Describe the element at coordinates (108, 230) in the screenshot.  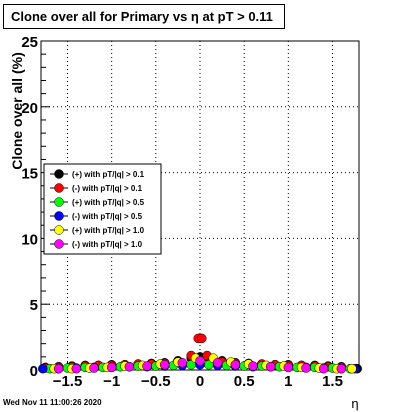
I see `legend-label: (+) with pT/|q| > 1.0` at that location.